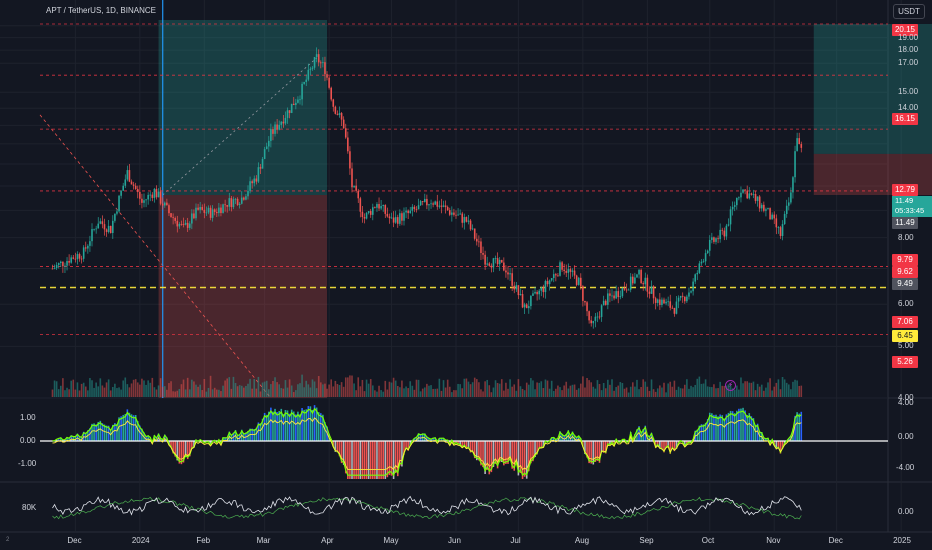 Image resolution: width=932 pixels, height=550 pixels. Describe the element at coordinates (101, 10) in the screenshot. I see `symbol-title: APT / TetherUS, 1D, BINANCE` at that location.